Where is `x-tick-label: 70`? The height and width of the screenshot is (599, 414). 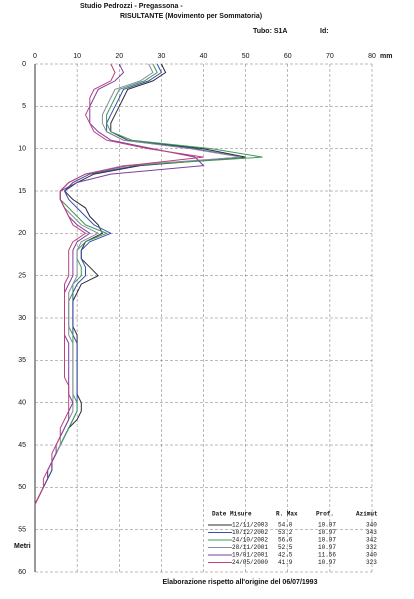 x-tick-label: 70 is located at coordinates (330, 56).